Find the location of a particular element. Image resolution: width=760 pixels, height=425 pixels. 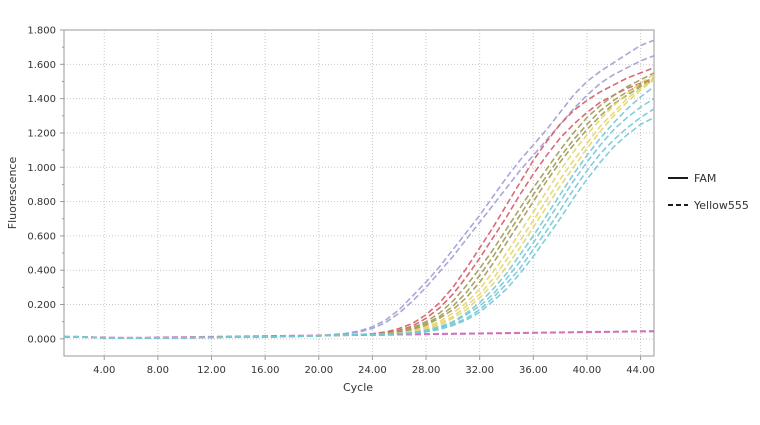

x-tick-label: 40.00 is located at coordinates (587, 370).